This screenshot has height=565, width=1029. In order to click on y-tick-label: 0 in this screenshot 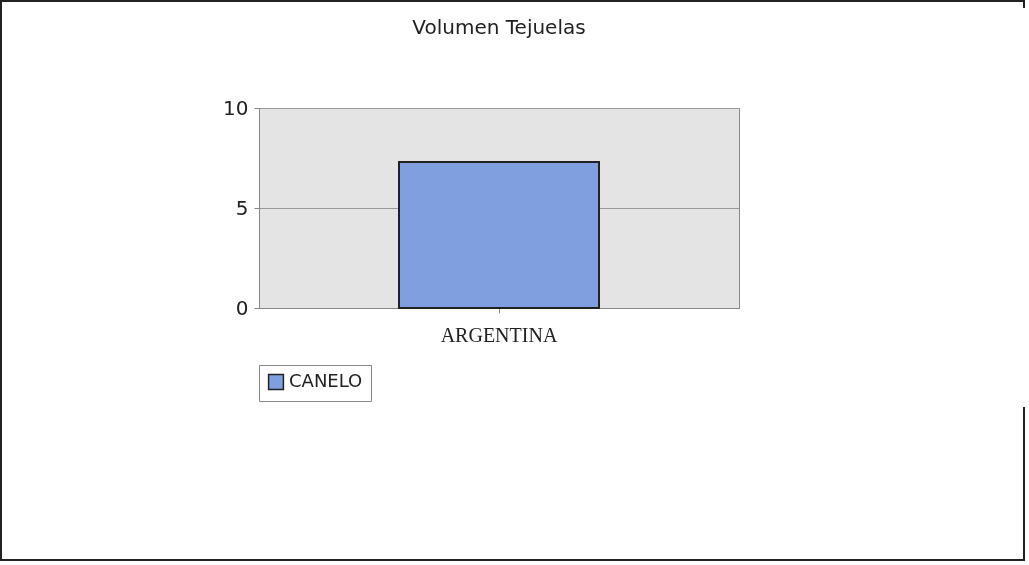, I will do `click(242, 307)`.